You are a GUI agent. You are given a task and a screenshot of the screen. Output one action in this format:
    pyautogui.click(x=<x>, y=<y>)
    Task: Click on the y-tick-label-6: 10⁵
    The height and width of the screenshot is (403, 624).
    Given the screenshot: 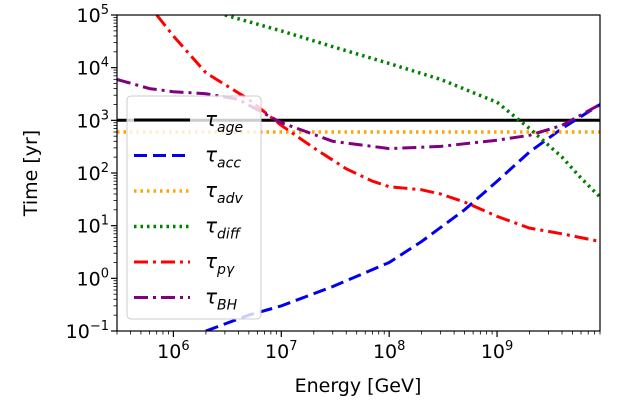 What is the action you would take?
    pyautogui.click(x=93, y=15)
    